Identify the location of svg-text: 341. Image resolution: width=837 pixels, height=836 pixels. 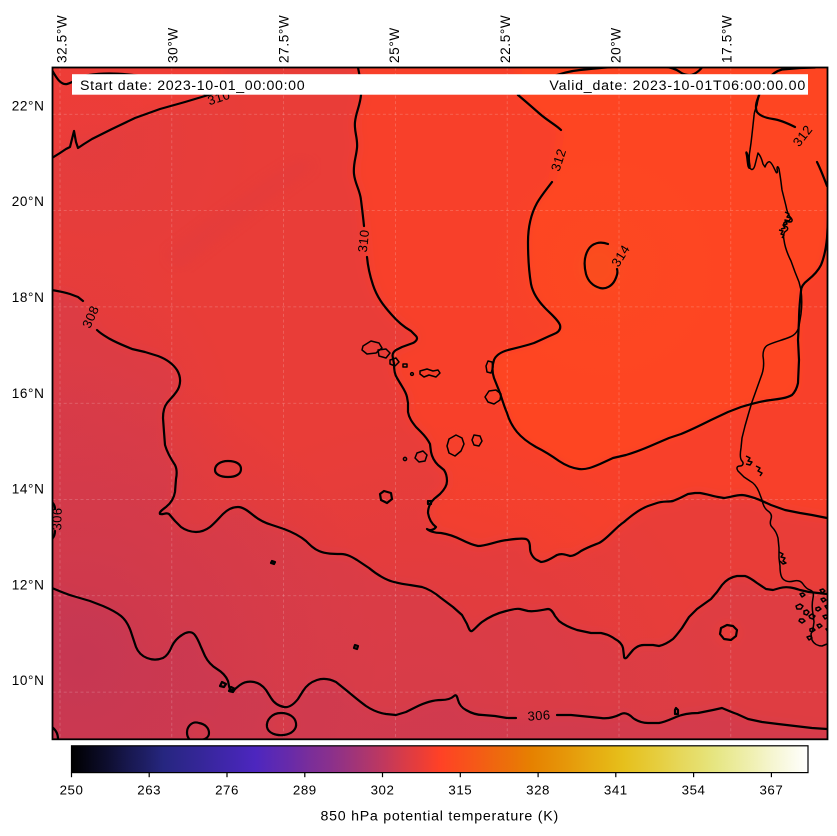
(616, 790).